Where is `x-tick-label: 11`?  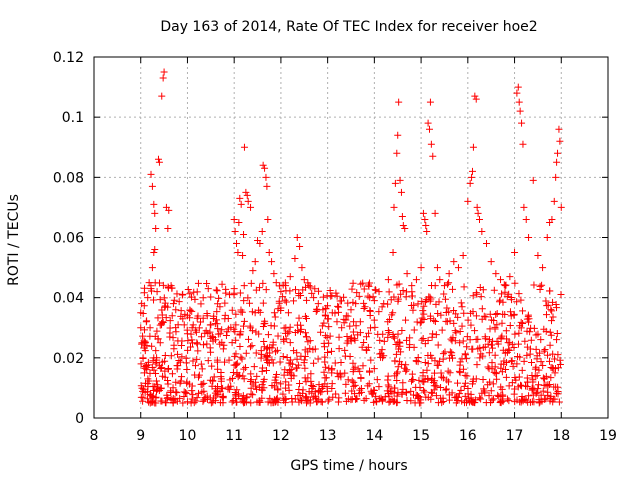 x-tick-label: 11 is located at coordinates (234, 436).